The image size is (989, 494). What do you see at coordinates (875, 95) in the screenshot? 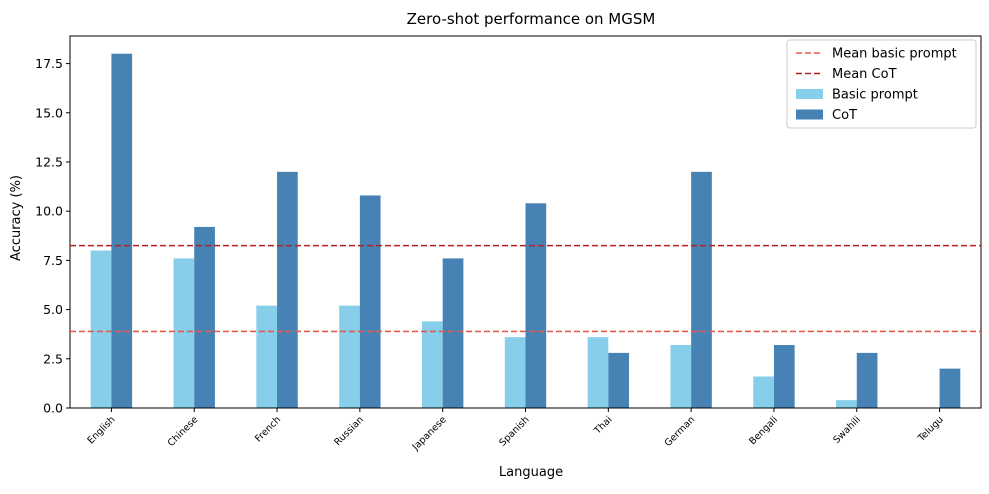
I see `legend-label: Basic prompt` at bounding box center [875, 95].